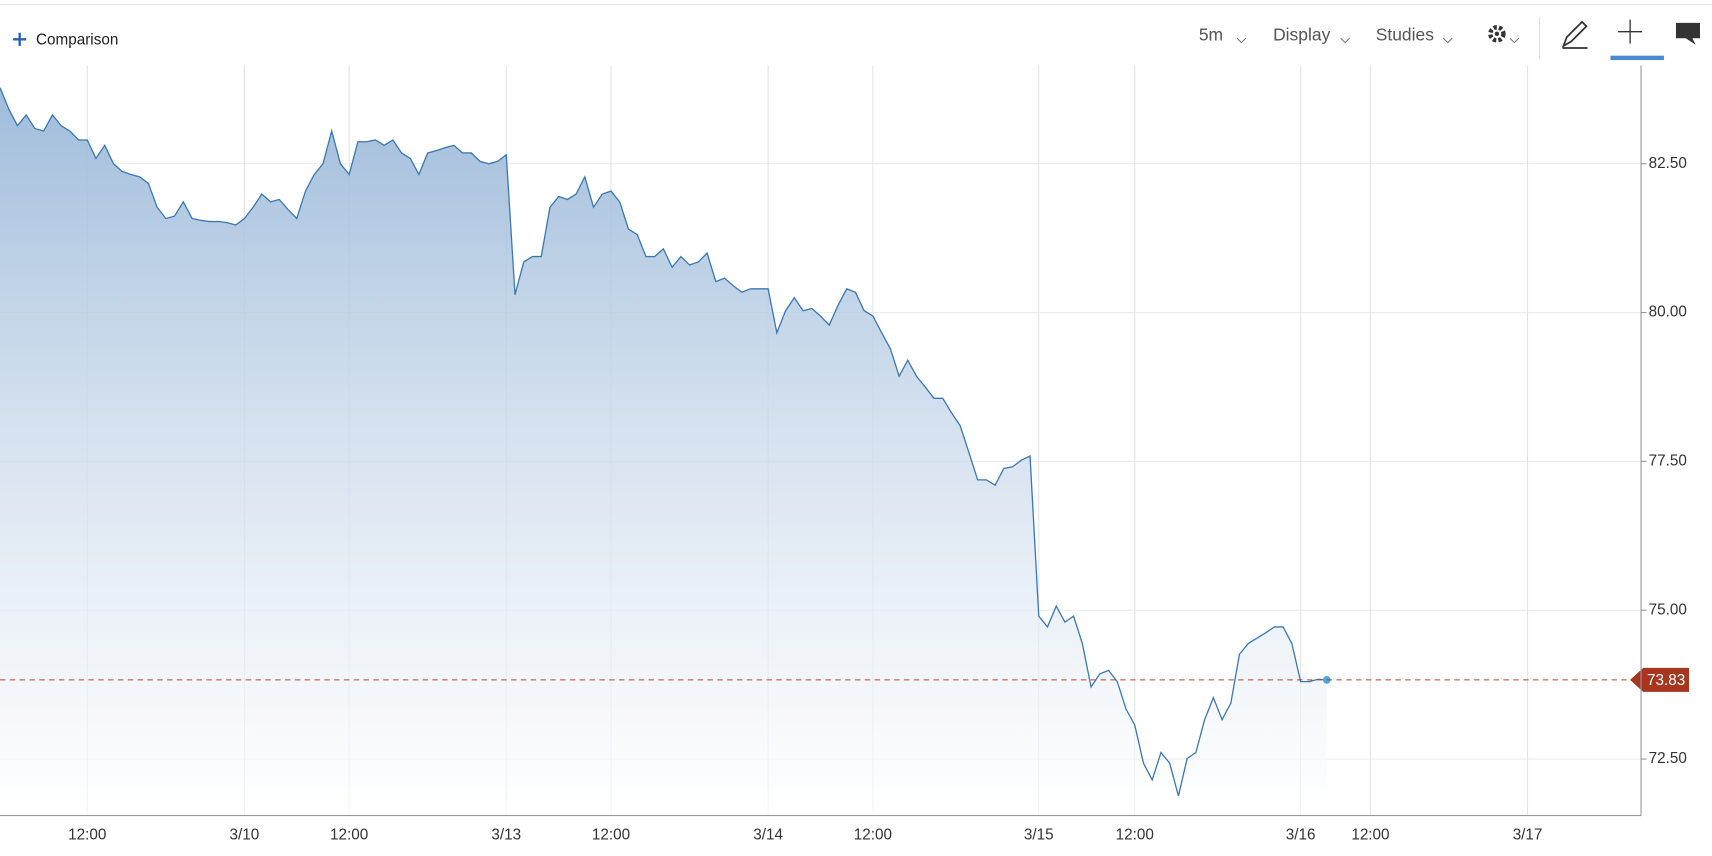 The height and width of the screenshot is (856, 1712). I want to click on comparison-label: Comparison, so click(77, 39).